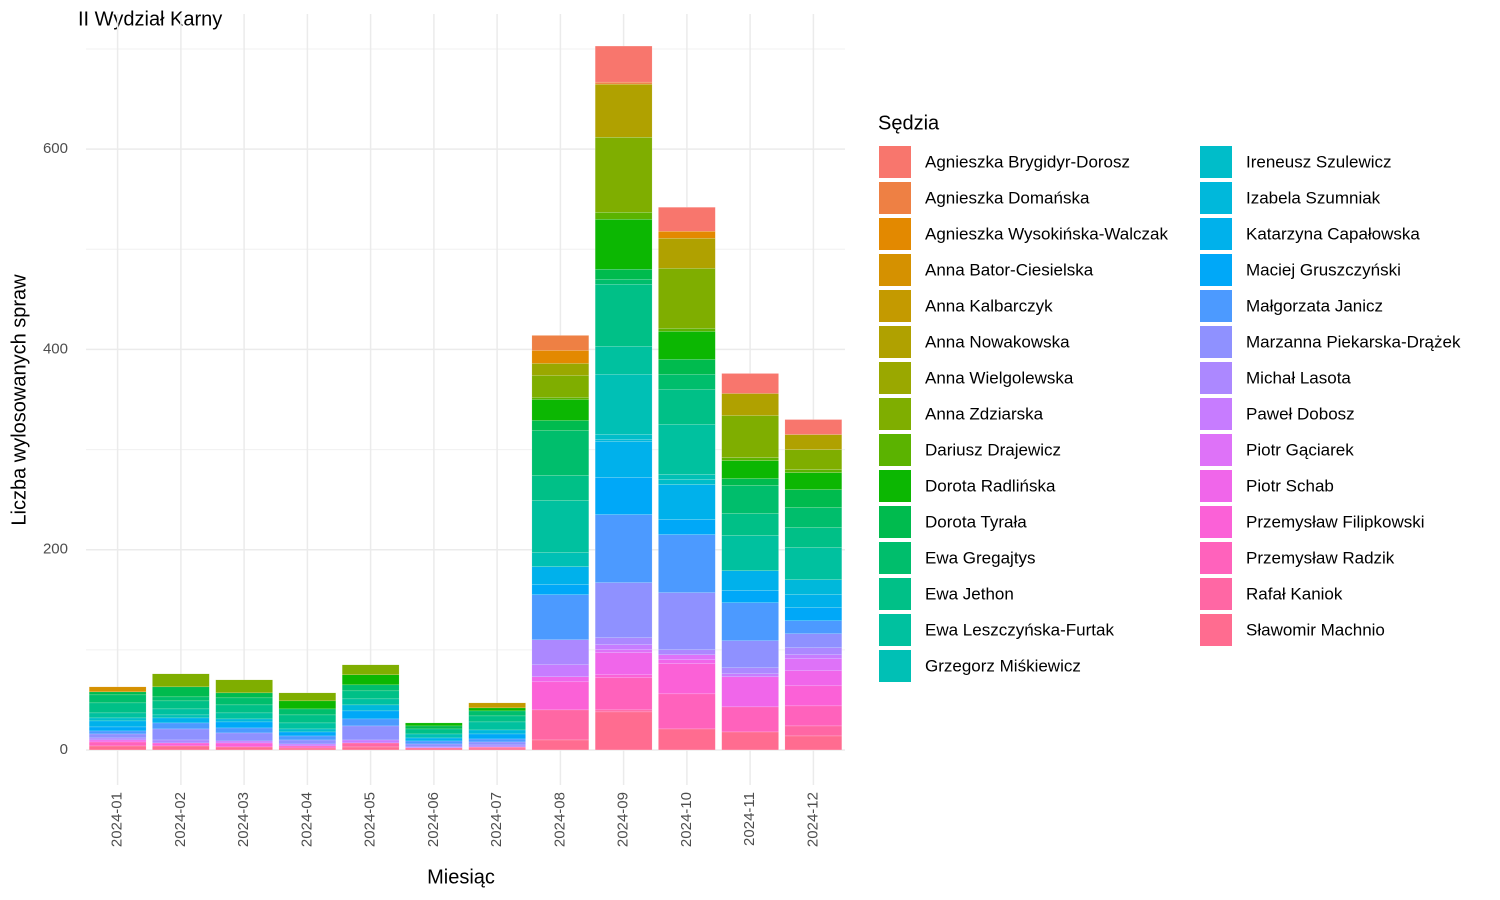 Image resolution: width=1500 pixels, height=900 pixels. What do you see at coordinates (19, 400) in the screenshot?
I see `y-axis-title: Liczba wylosowanych spraw` at bounding box center [19, 400].